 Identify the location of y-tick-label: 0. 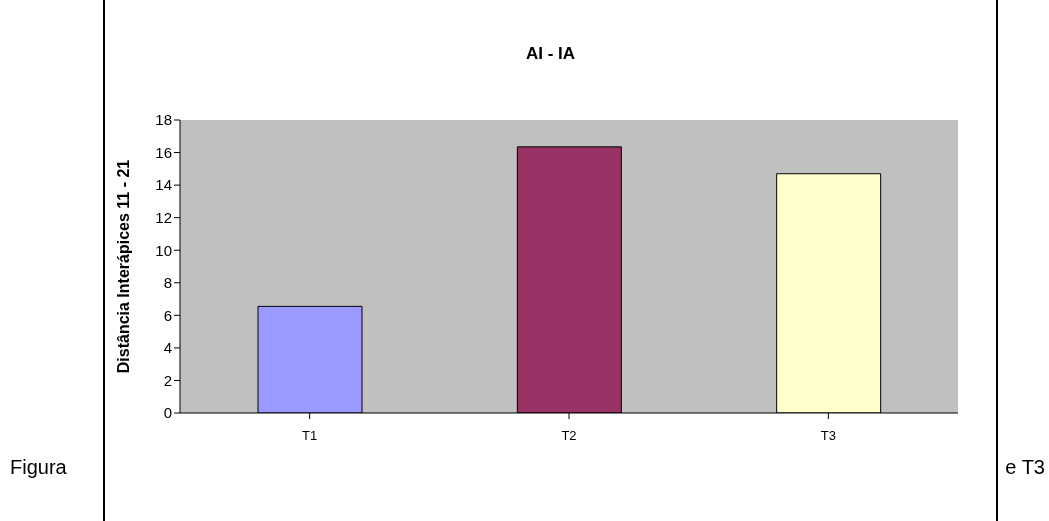
(167, 413).